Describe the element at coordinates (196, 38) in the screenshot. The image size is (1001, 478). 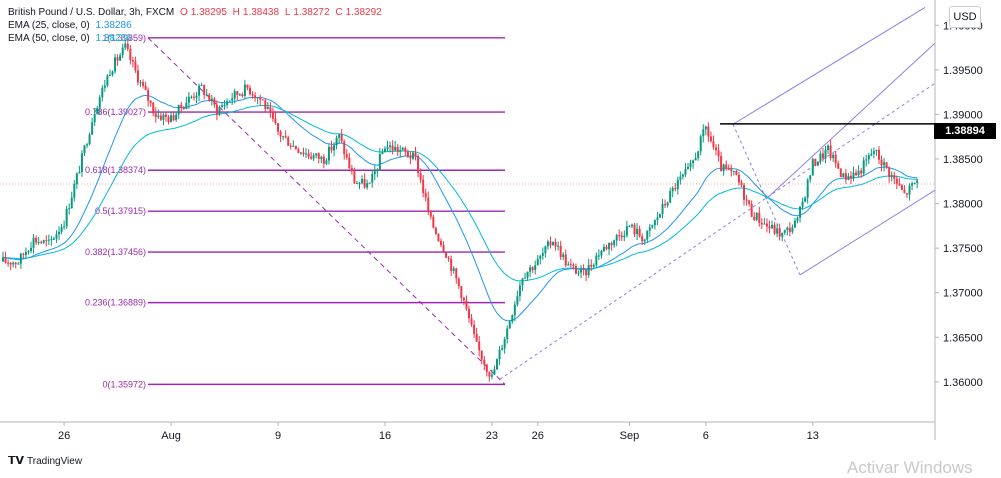
I see `legend-ema50-row: EMA (50, close, 0) 1.38236` at that location.